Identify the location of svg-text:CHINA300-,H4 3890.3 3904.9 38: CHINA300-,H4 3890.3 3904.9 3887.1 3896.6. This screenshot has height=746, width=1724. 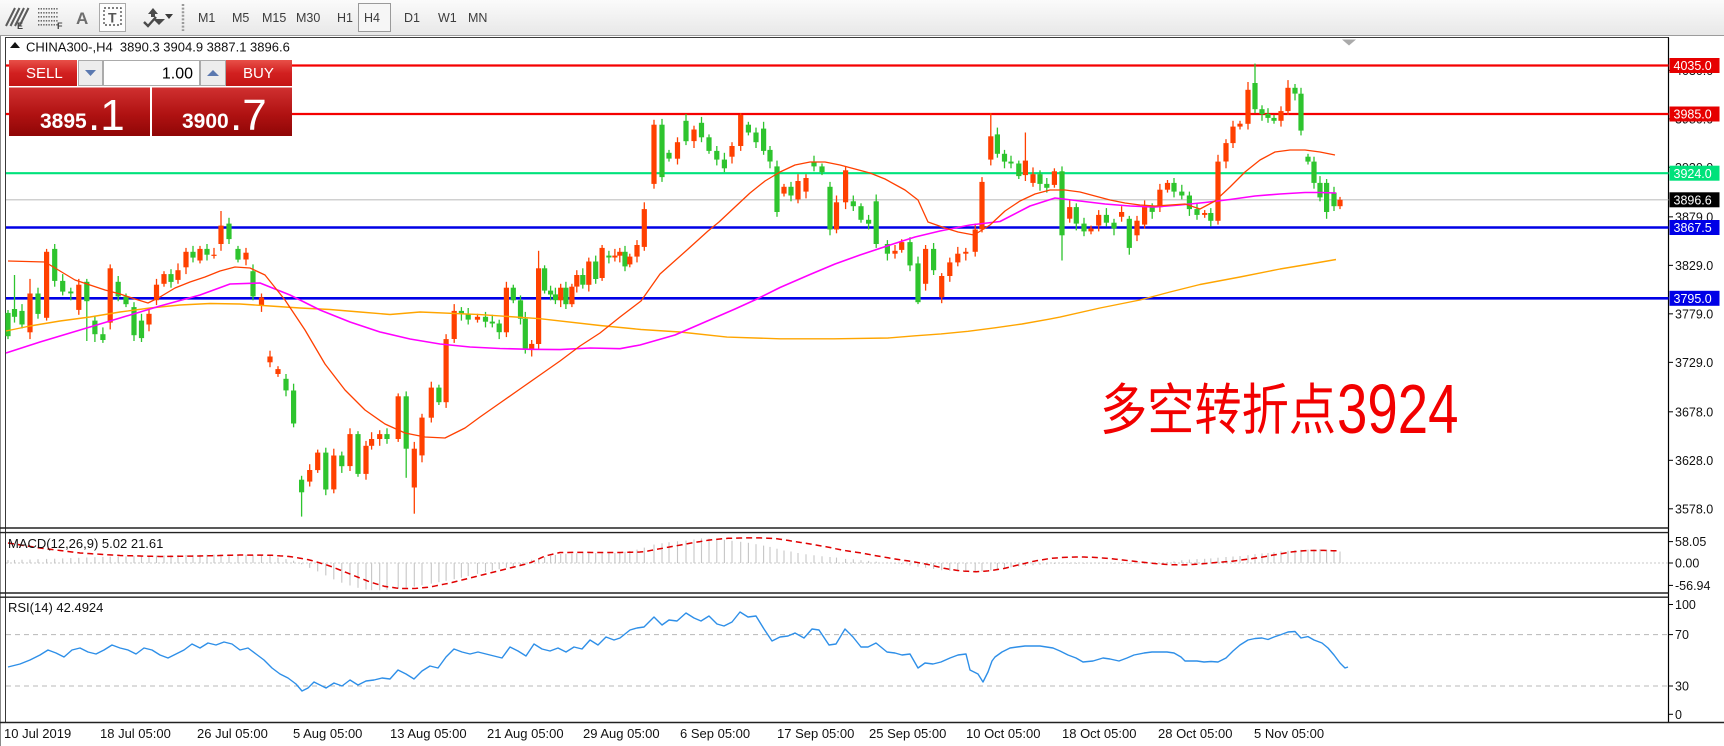
(158, 47).